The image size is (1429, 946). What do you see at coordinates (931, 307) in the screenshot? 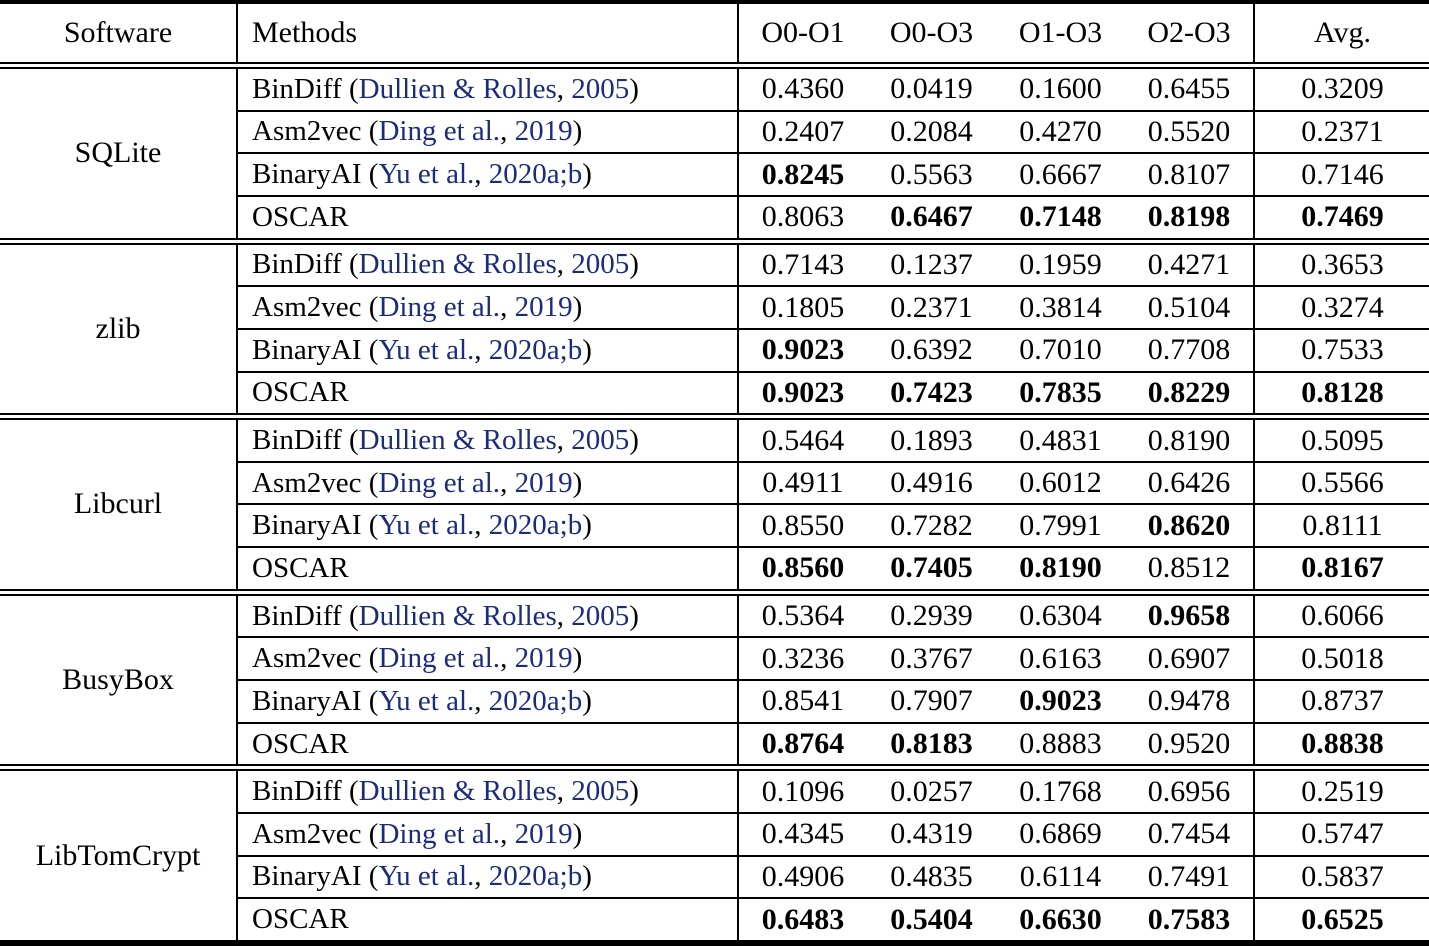
I see `value-cell: 0.2371` at bounding box center [931, 307].